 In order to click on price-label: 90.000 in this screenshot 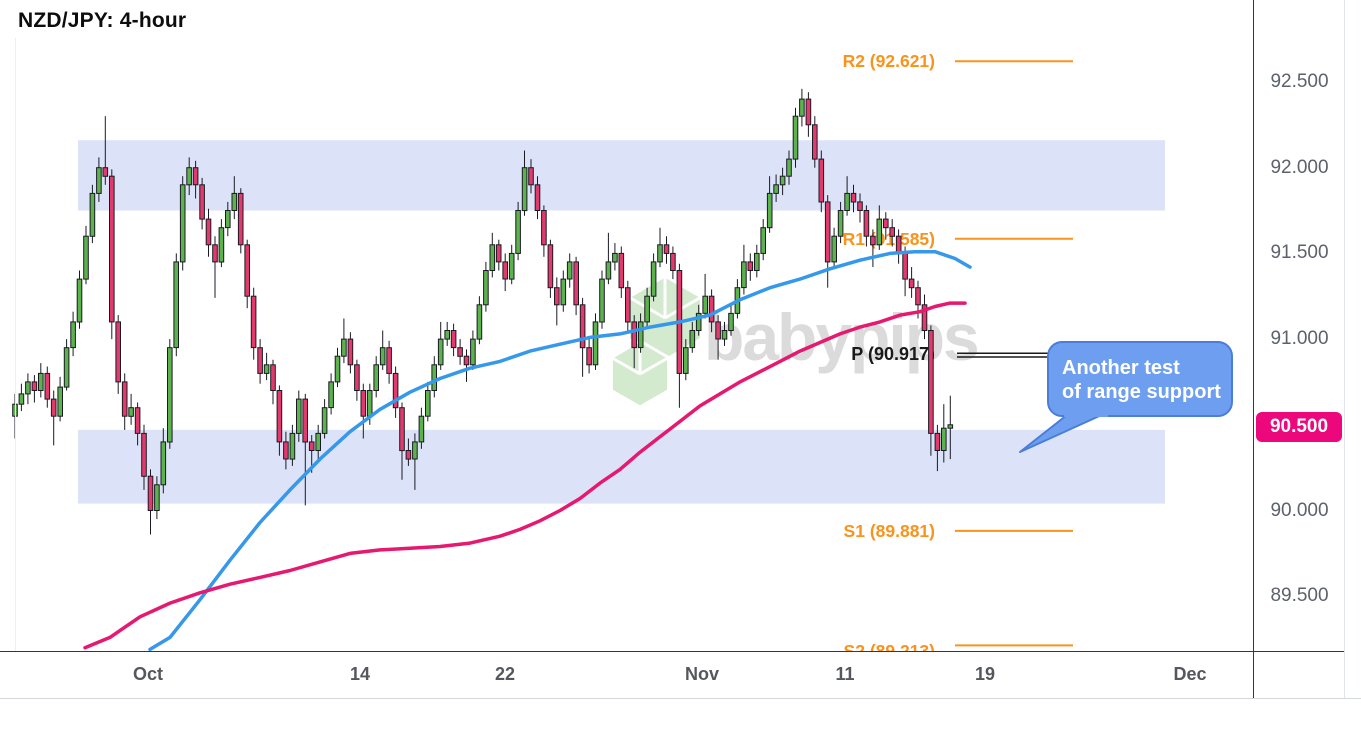, I will do `click(1299, 510)`.